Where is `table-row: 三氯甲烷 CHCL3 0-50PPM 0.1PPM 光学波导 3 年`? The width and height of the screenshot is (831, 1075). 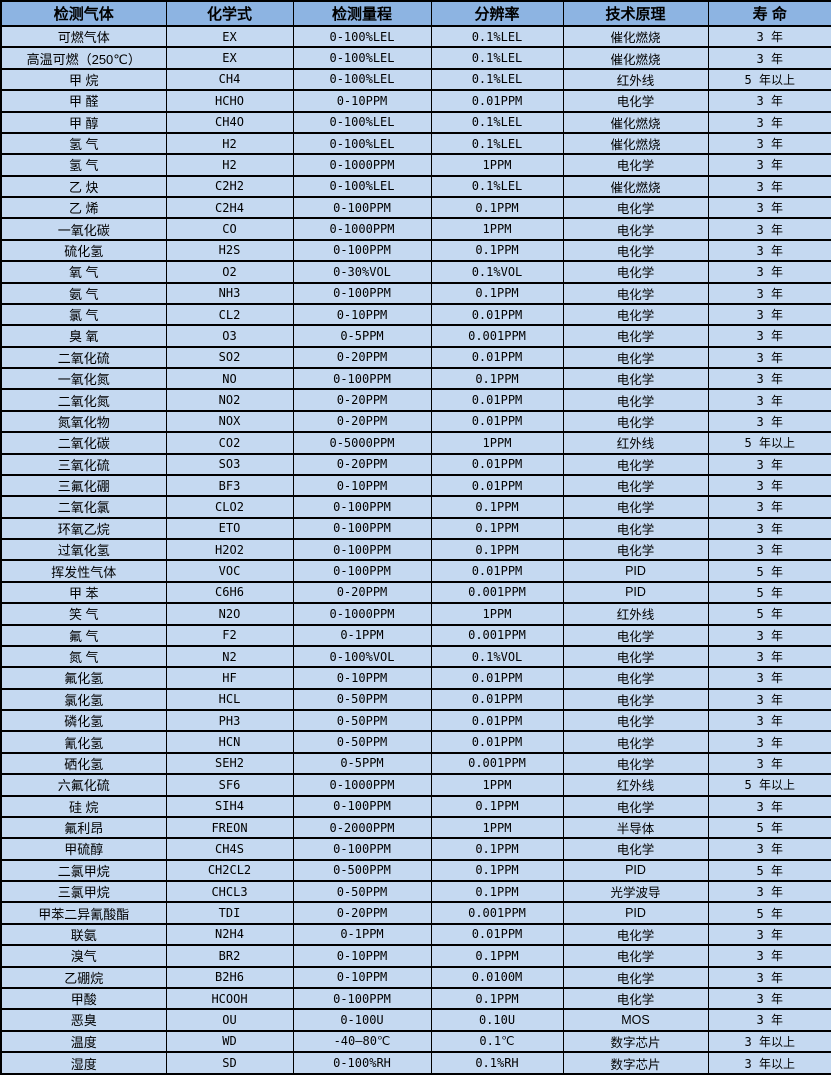
table-row: 三氯甲烷 CHCL3 0-50PPM 0.1PPM 光学波导 3 年 is located at coordinates (415, 891).